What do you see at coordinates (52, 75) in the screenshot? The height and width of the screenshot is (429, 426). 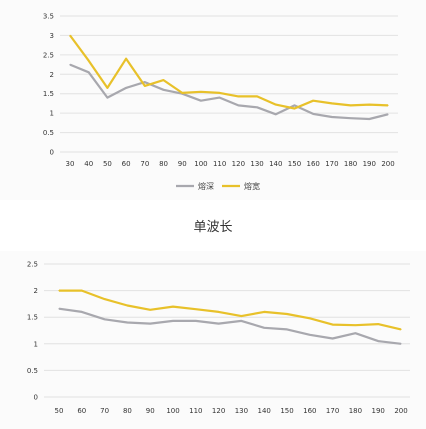 I see `y-tick-label: 2` at bounding box center [52, 75].